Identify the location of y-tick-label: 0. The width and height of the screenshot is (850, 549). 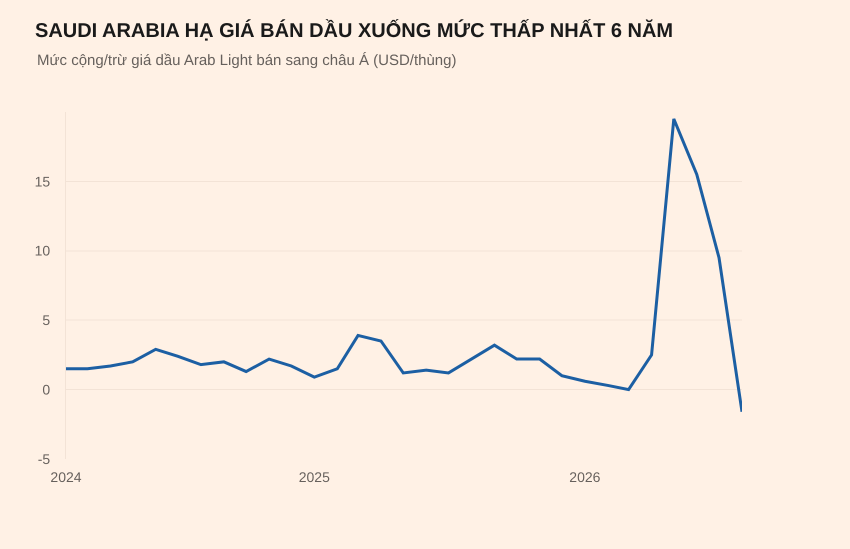
(46, 390).